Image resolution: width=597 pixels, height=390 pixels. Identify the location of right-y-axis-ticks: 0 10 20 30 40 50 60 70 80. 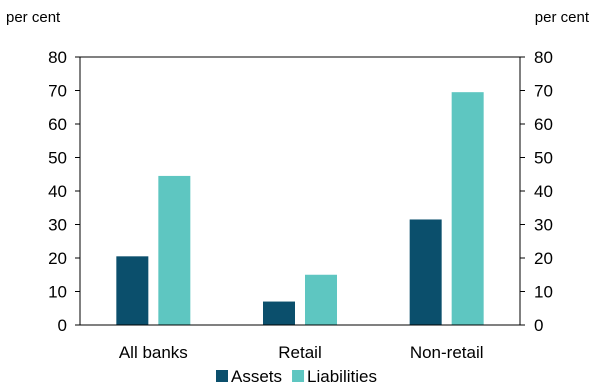
(536, 191).